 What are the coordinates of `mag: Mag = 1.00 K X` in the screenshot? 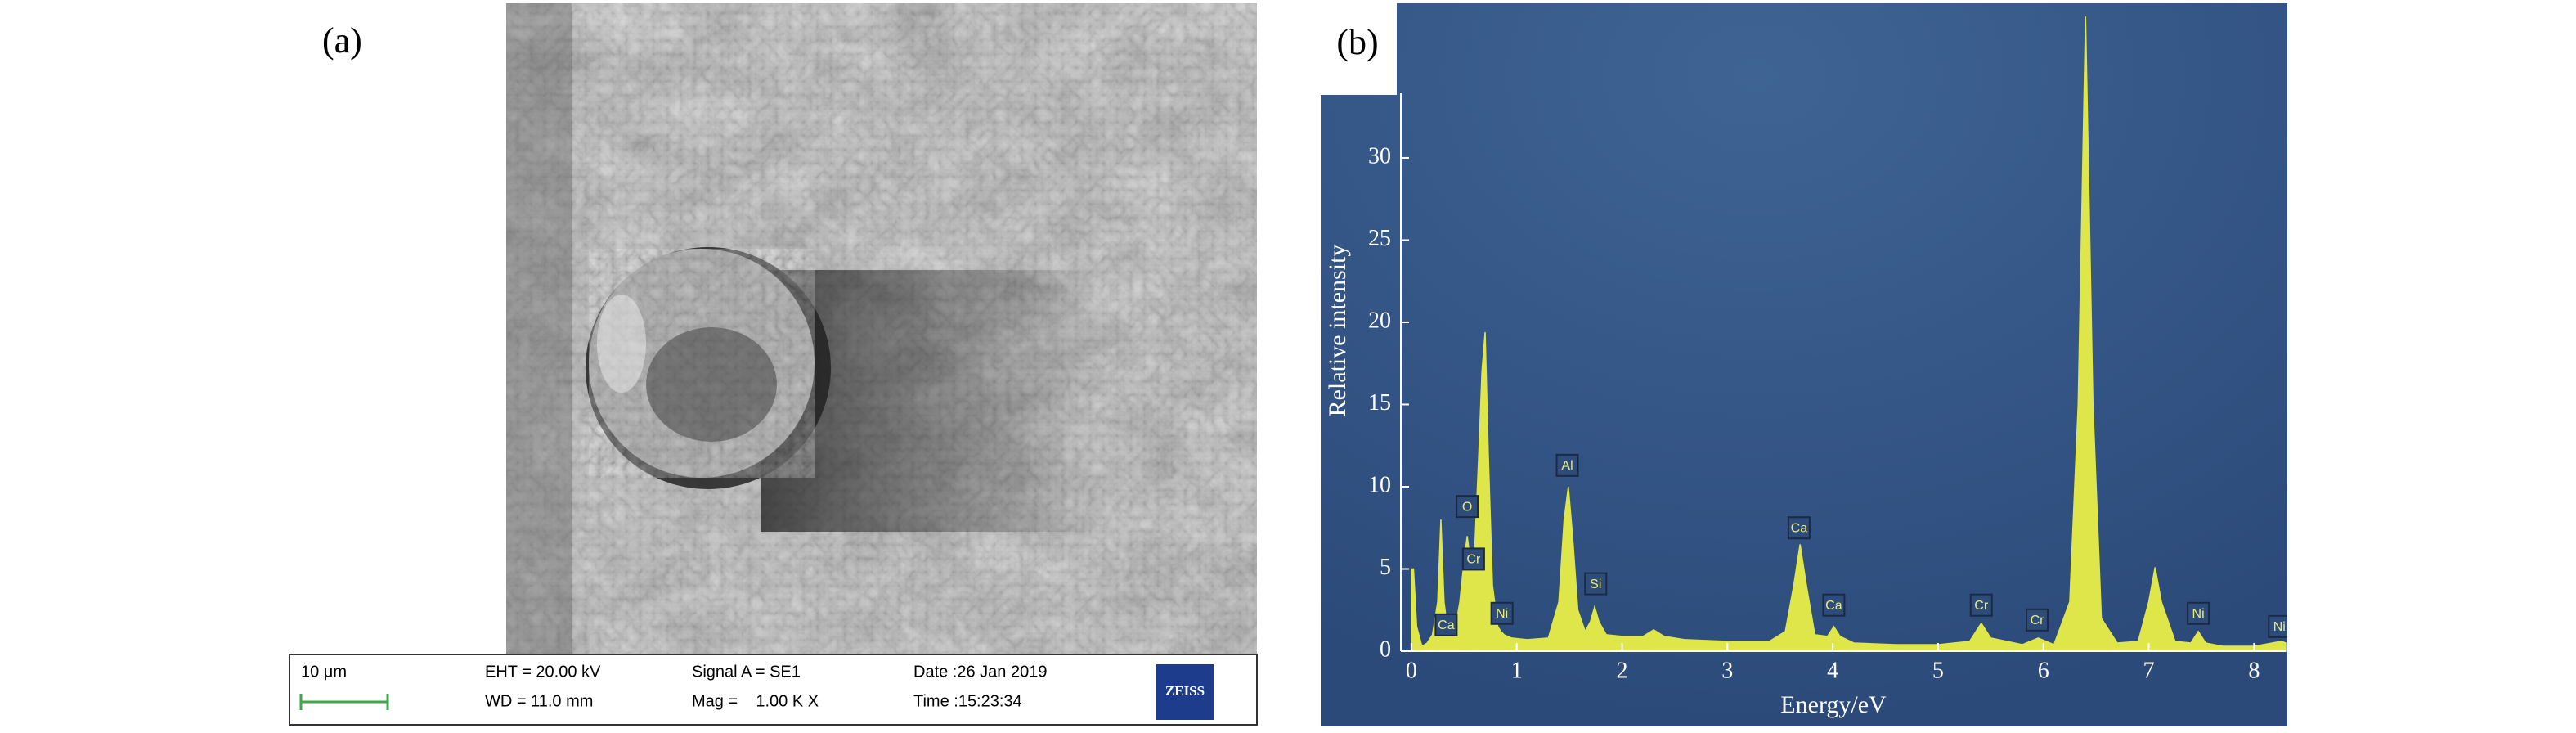 It's located at (755, 701).